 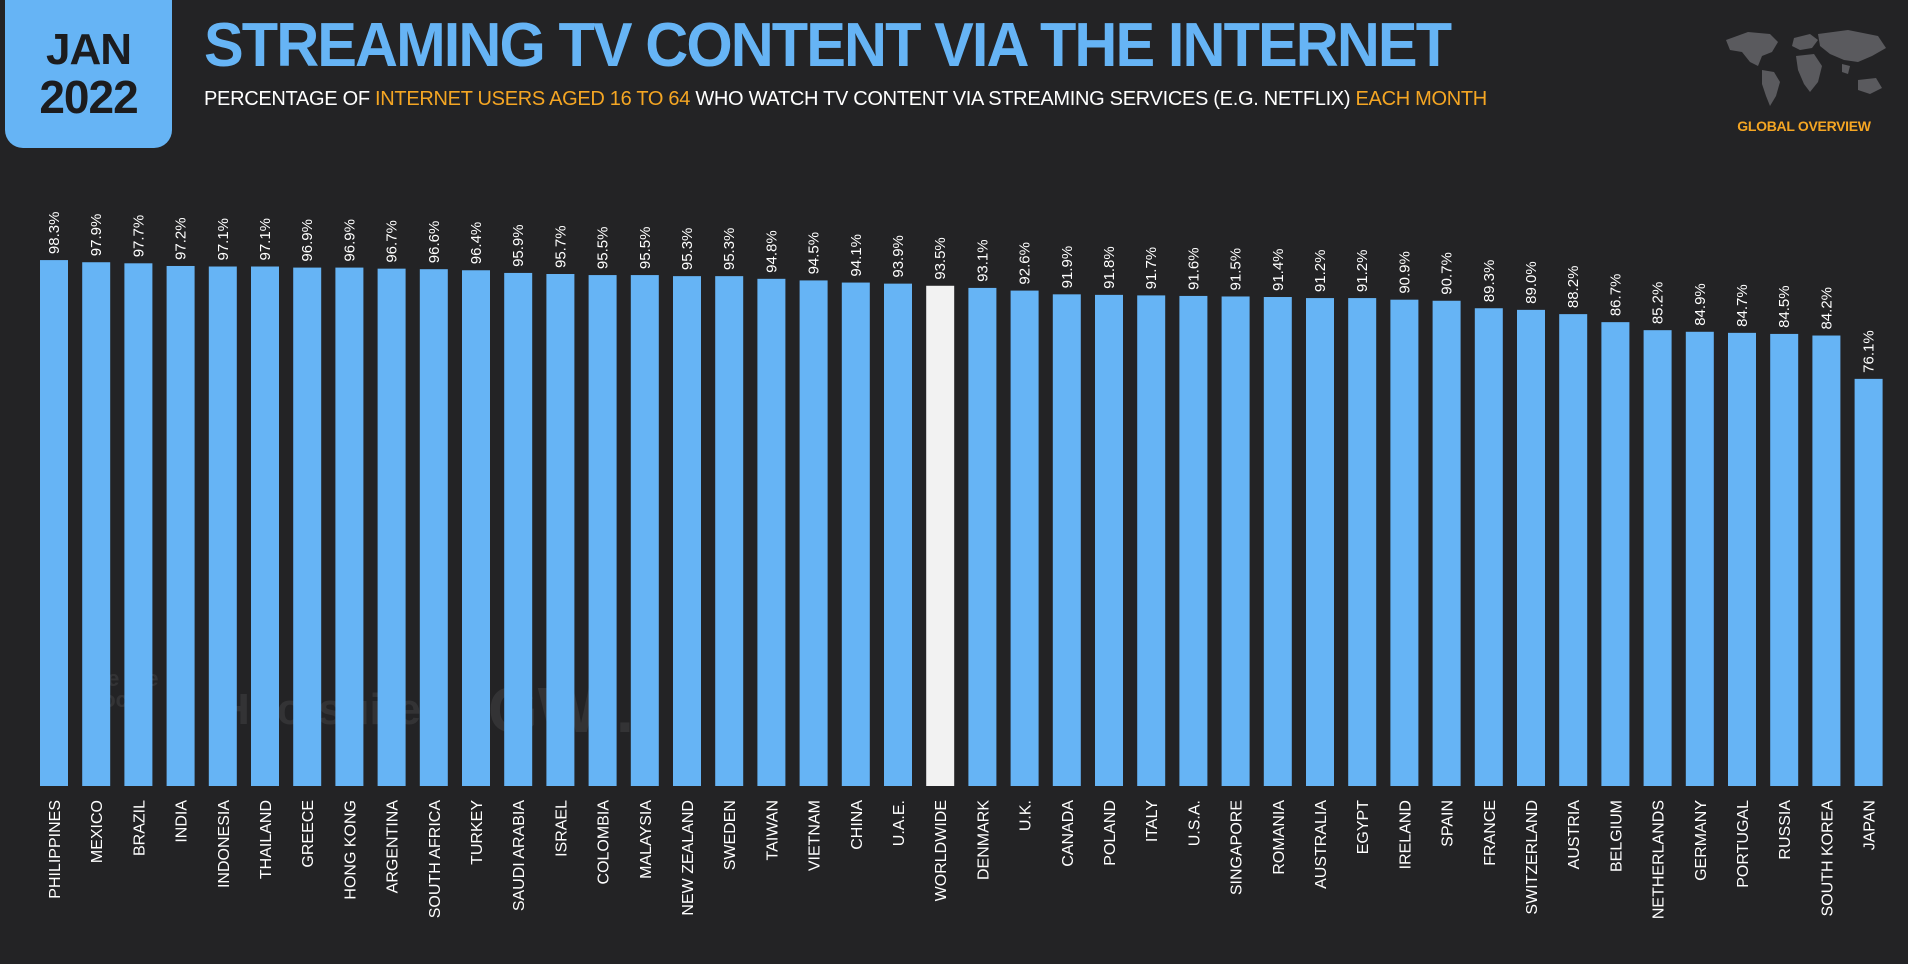 I want to click on bar-sweden, so click(x=729, y=531).